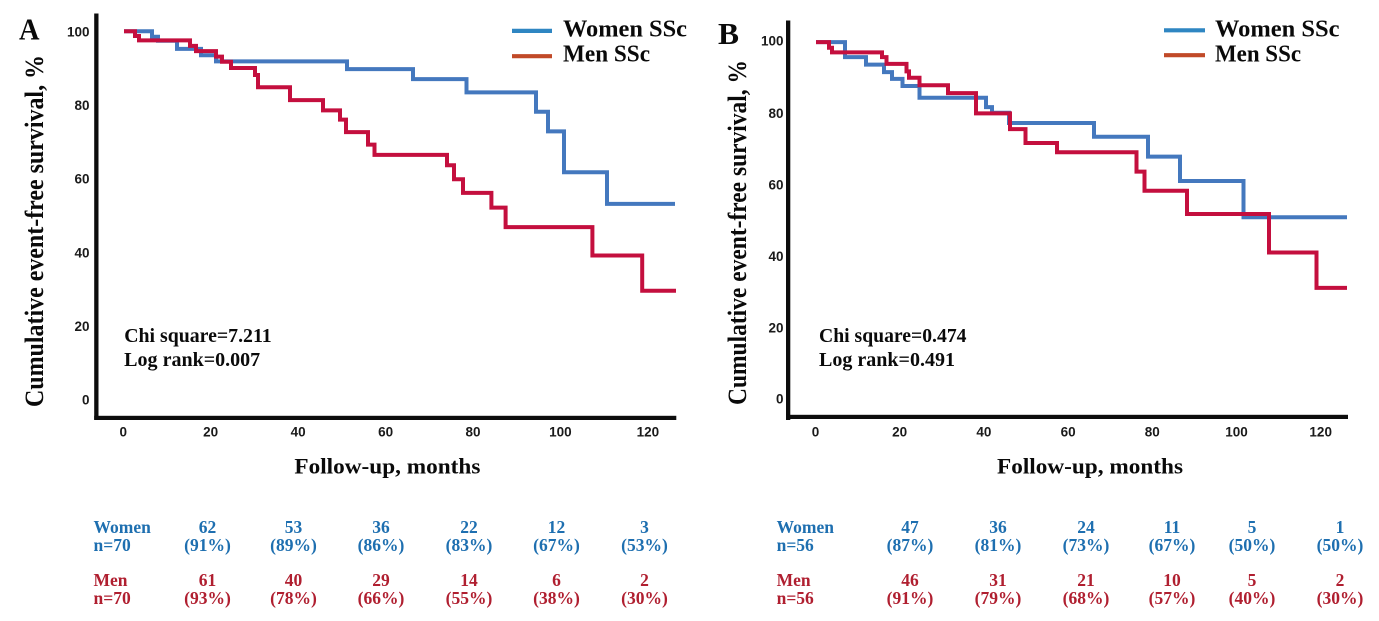 The image size is (1379, 621). What do you see at coordinates (910, 527) in the screenshot?
I see `svg-text: 47` at bounding box center [910, 527].